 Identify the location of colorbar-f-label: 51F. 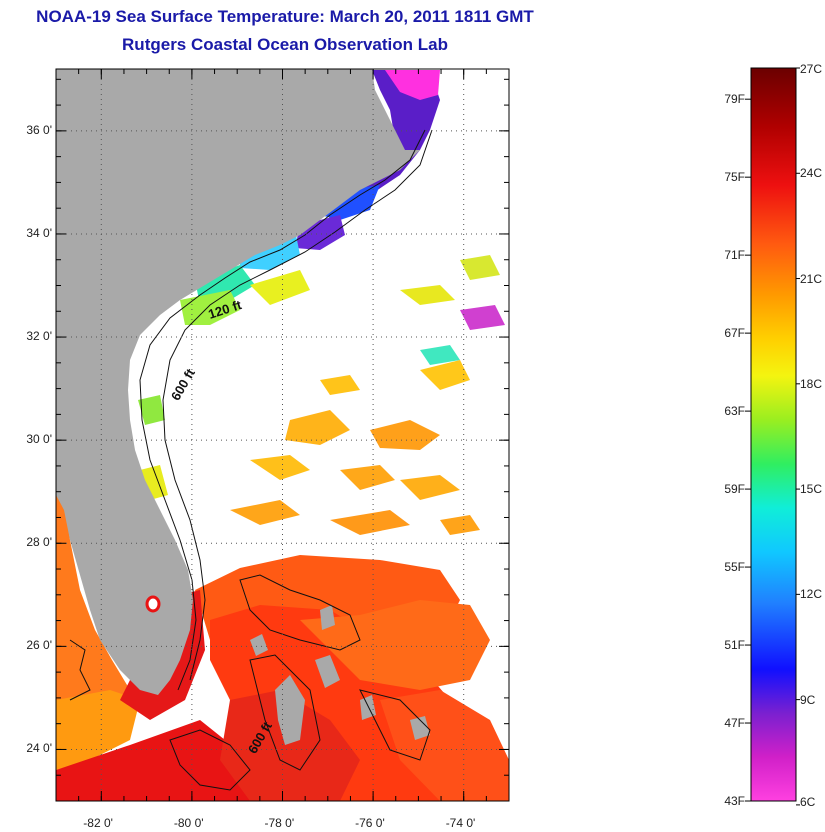
(734, 645).